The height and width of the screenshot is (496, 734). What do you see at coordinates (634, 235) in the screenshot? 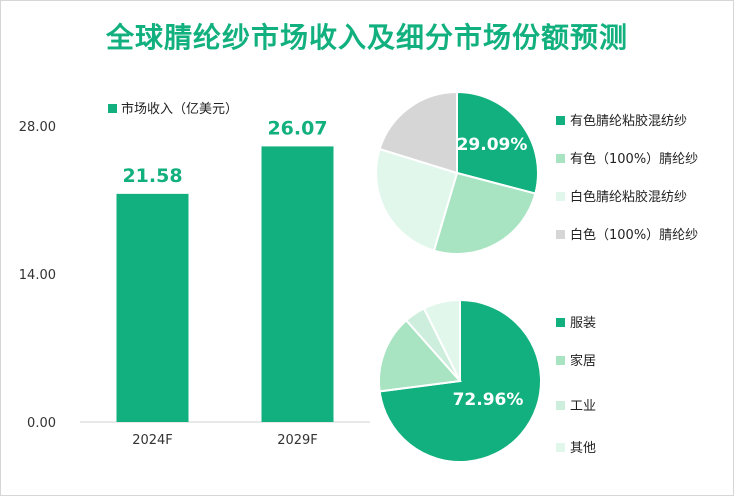
I see `pie1-legend-label-3: 白色（100%）腈纶纱` at bounding box center [634, 235].